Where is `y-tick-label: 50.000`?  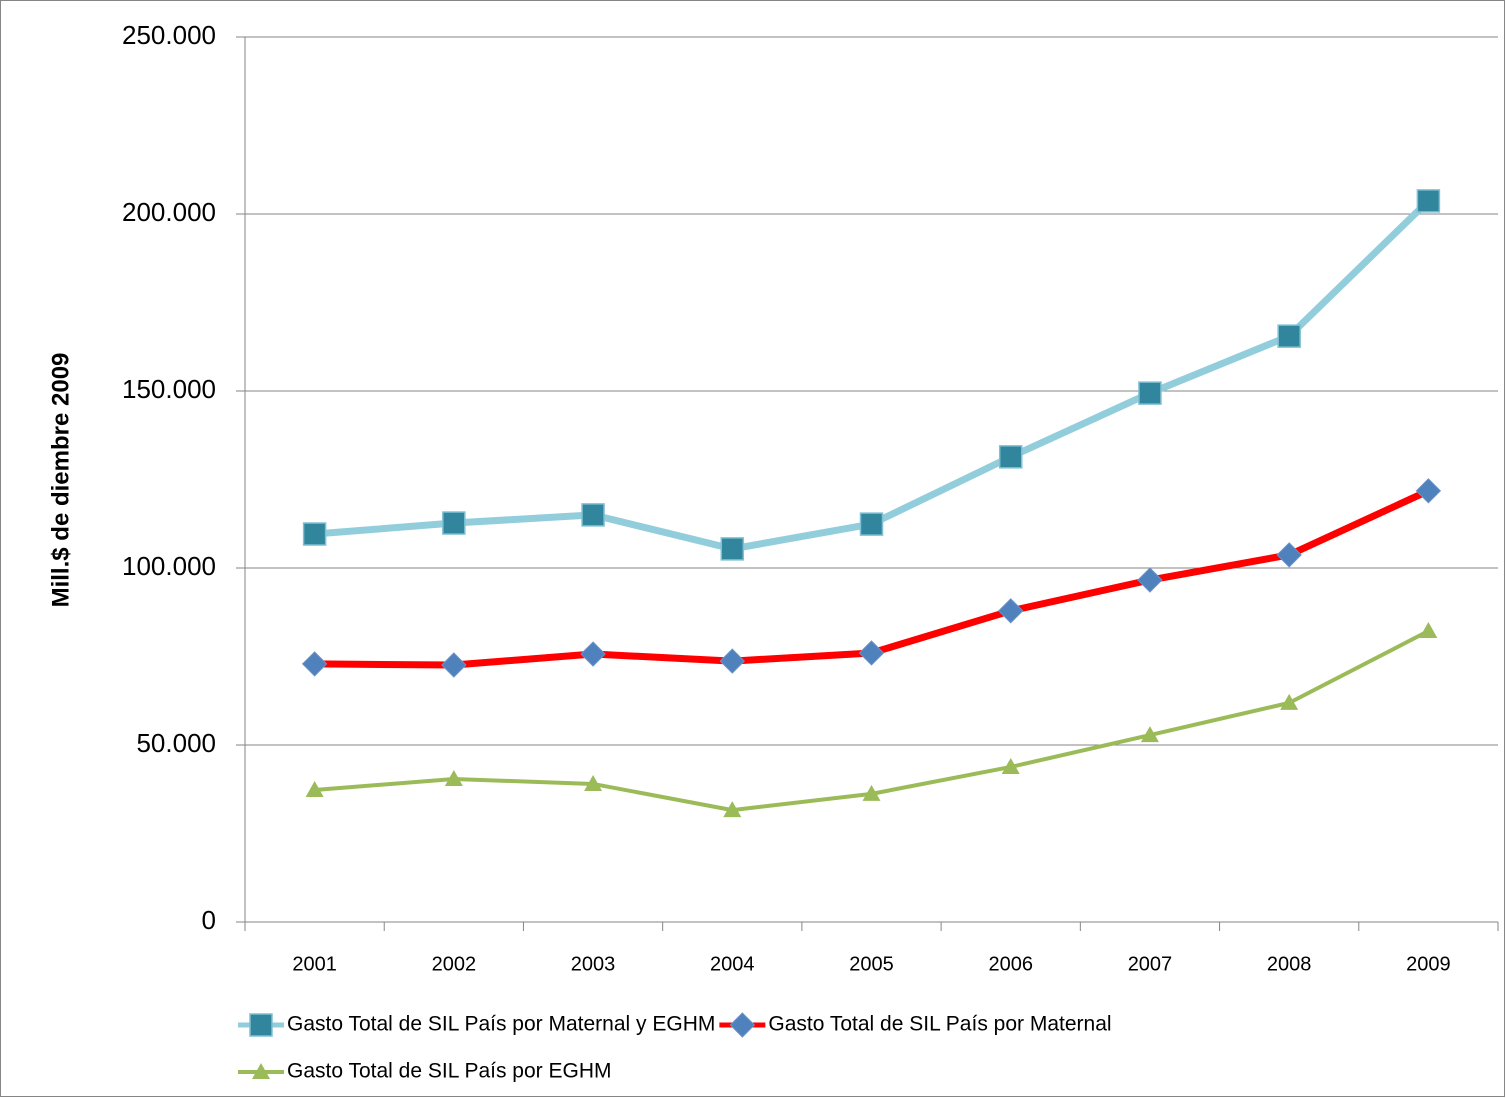
y-tick-label: 50.000 is located at coordinates (176, 743).